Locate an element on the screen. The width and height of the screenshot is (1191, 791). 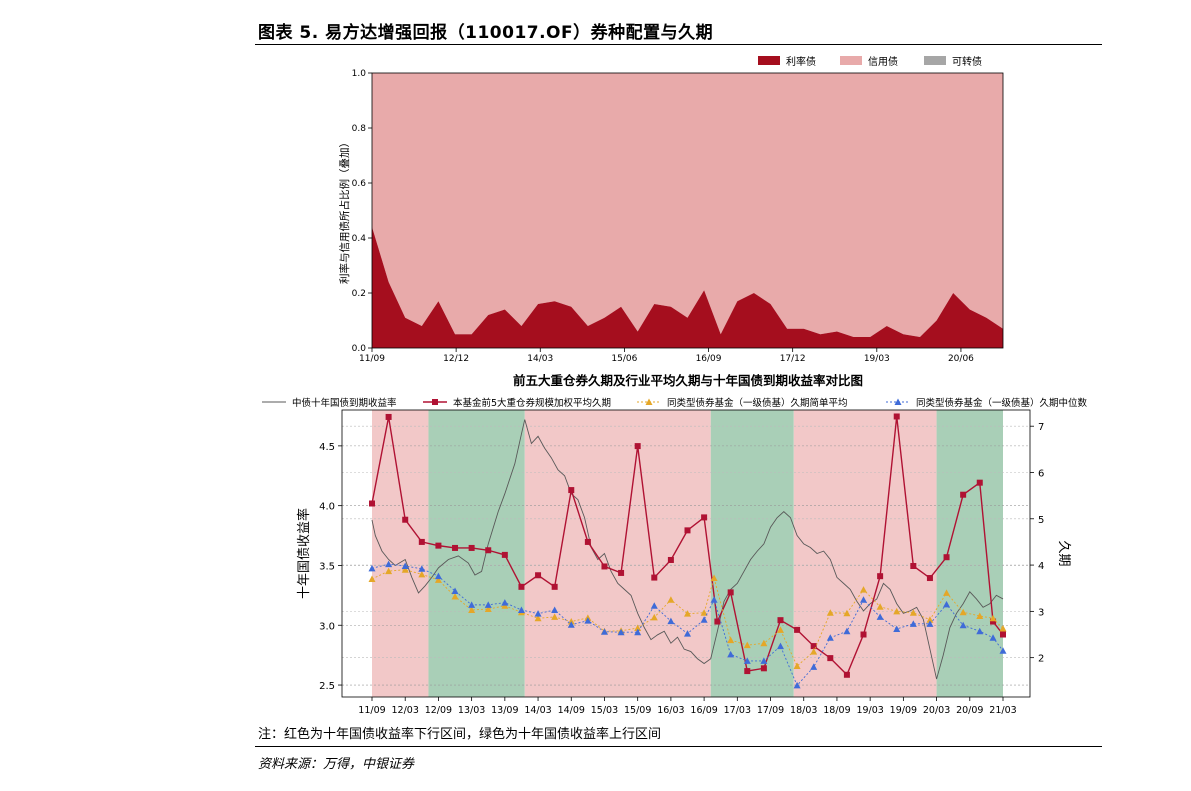
x-tick-label-bottom: 14/09 is located at coordinates (571, 710).